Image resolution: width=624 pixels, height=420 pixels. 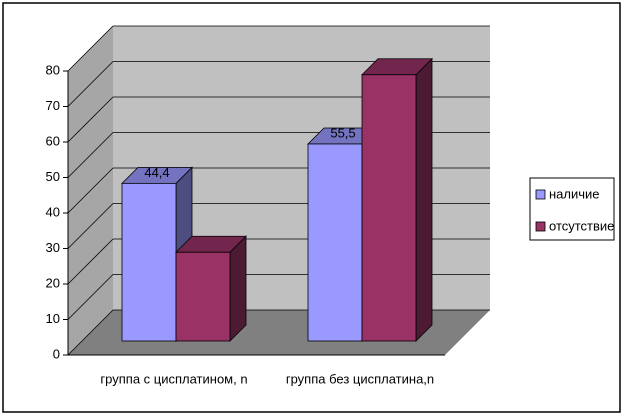 What do you see at coordinates (53, 247) in the screenshot?
I see `y-tick-label: 30` at bounding box center [53, 247].